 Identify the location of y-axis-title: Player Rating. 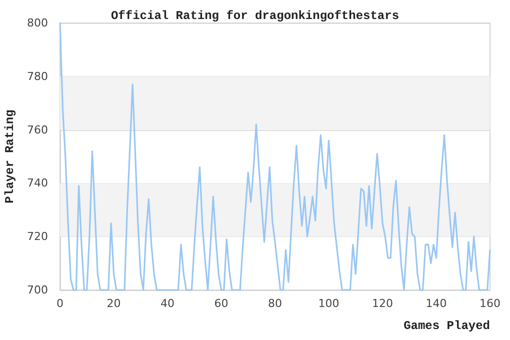
(10, 157).